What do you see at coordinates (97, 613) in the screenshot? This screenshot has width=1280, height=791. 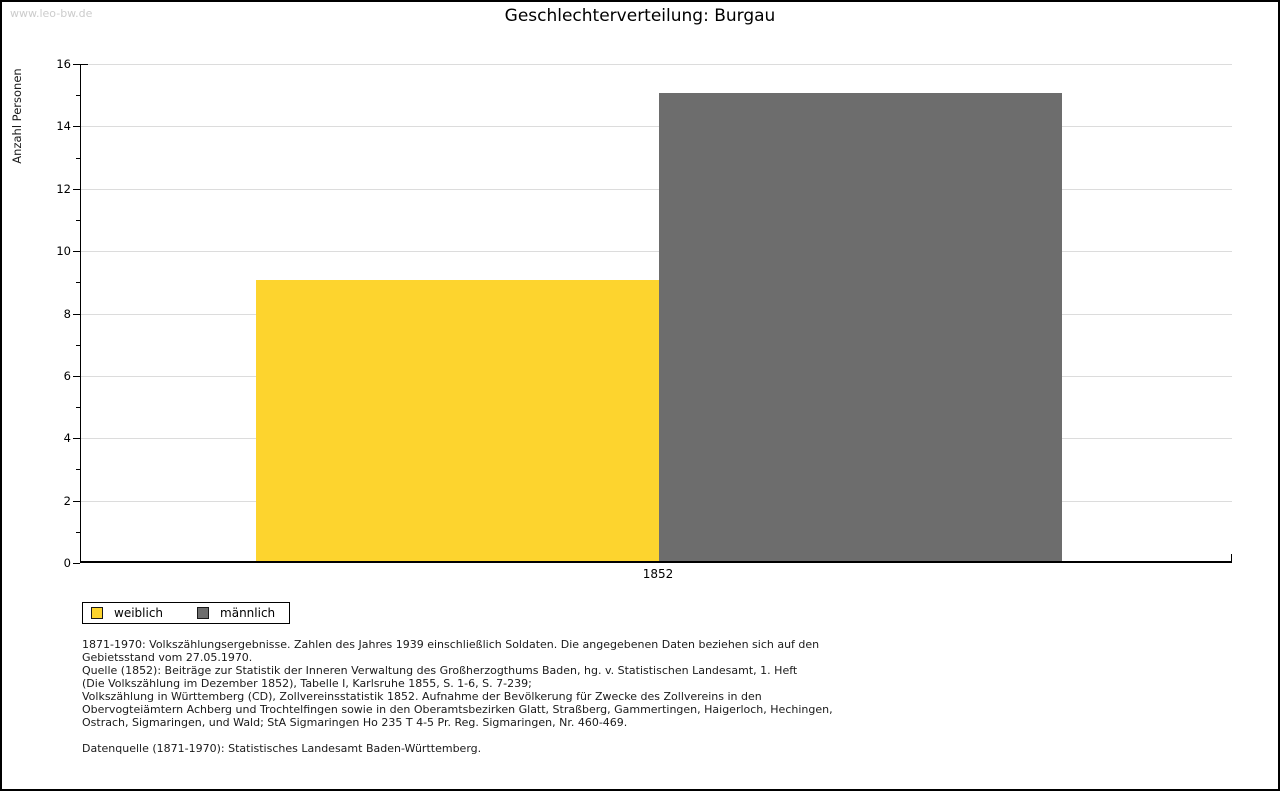 I see `legend-swatch-weiblich` at bounding box center [97, 613].